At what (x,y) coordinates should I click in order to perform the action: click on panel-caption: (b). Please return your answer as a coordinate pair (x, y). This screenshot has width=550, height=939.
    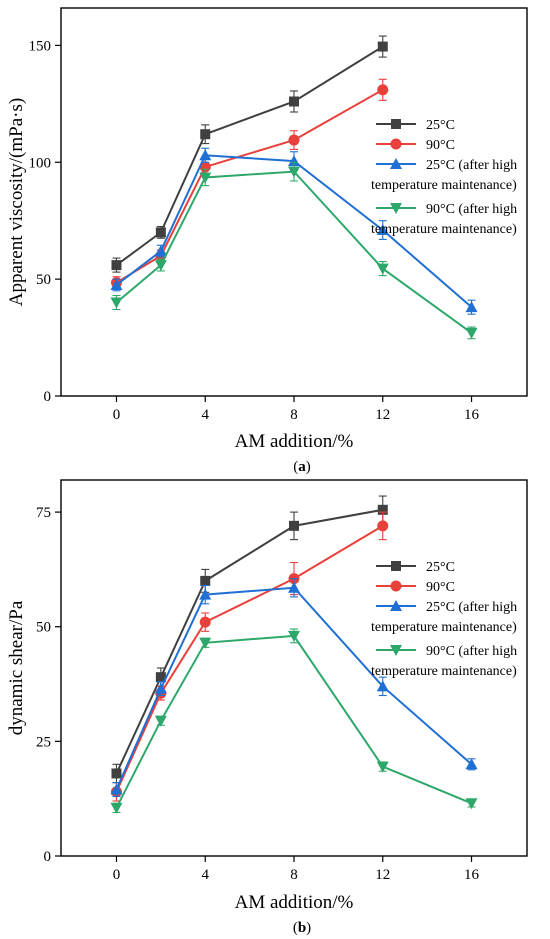
    Looking at the image, I should click on (302, 928).